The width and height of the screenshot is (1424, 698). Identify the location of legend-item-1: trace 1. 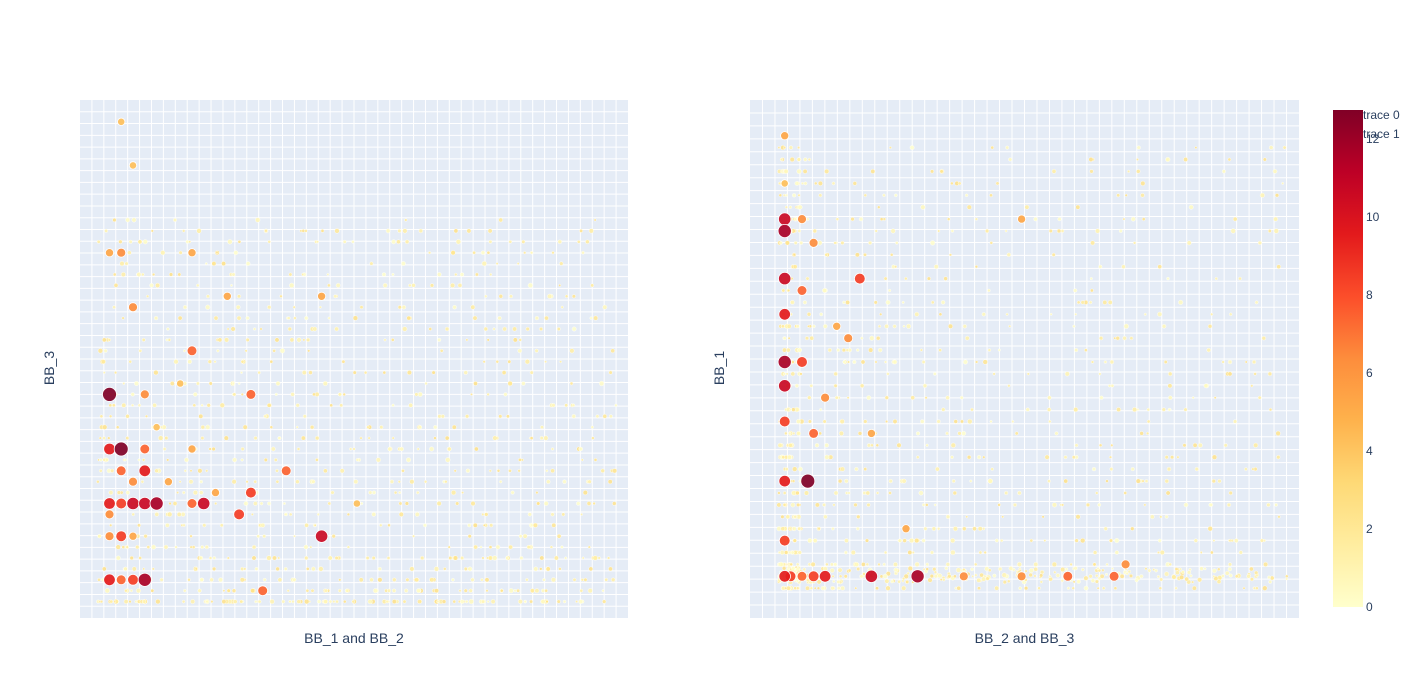
(1381, 134).